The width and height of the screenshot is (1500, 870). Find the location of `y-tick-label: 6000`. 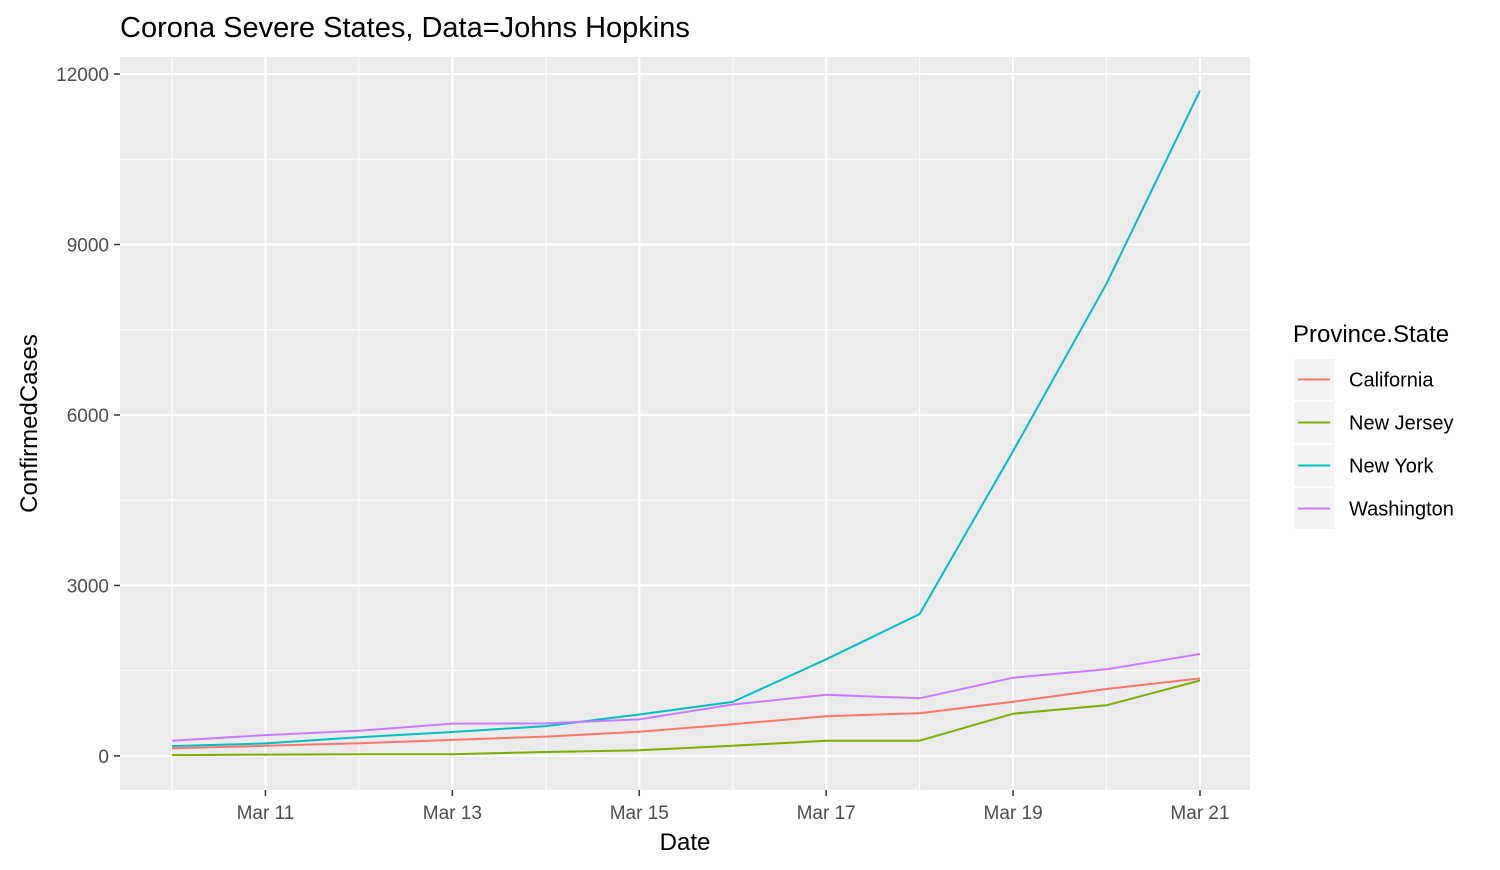

y-tick-label: 6000 is located at coordinates (88, 416).